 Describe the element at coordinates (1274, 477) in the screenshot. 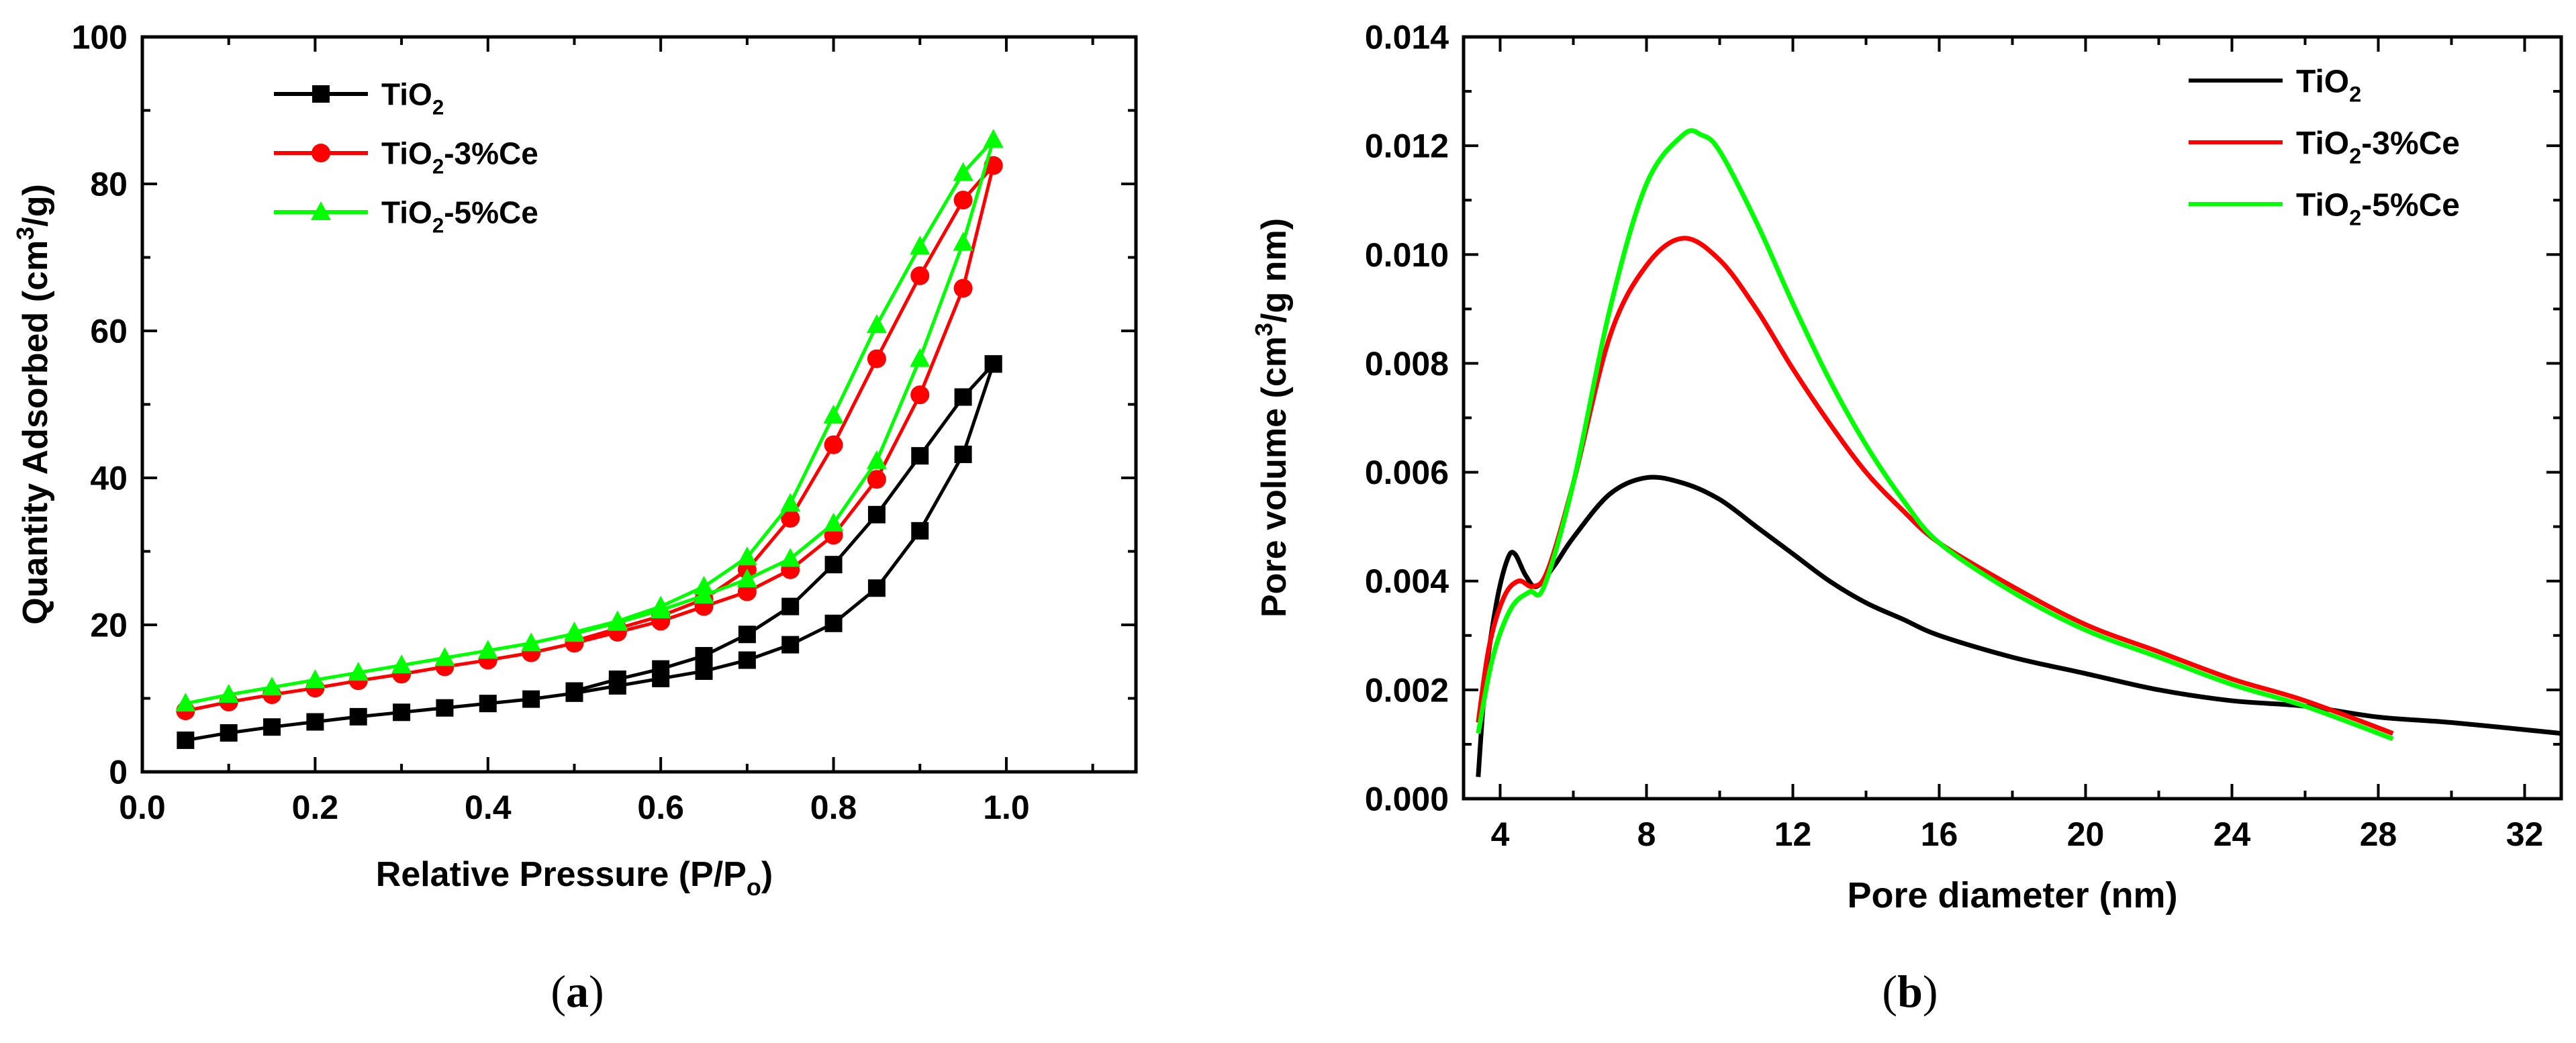

I see `y-axis-label-main: Pore volume (cm` at that location.